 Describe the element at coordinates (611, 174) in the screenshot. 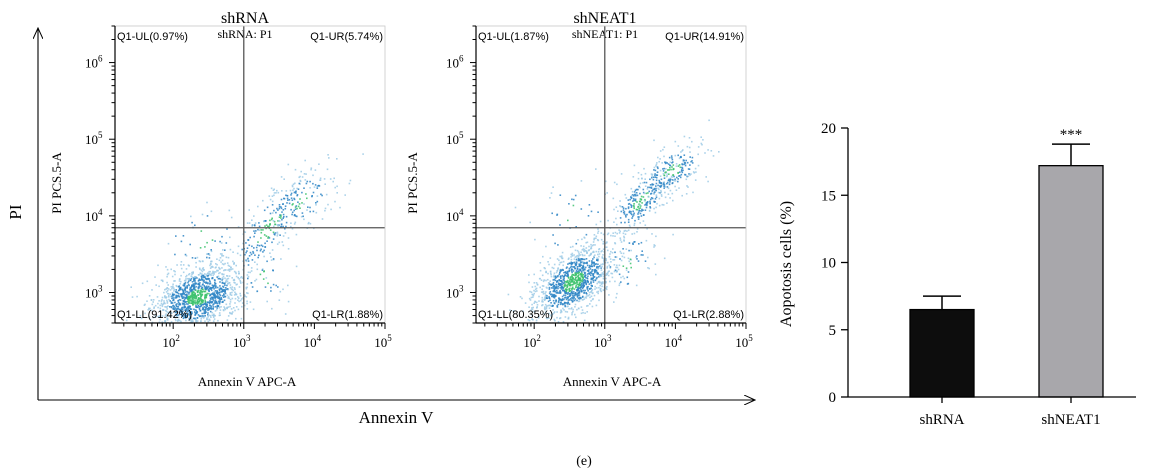

I see `plot-border` at that location.